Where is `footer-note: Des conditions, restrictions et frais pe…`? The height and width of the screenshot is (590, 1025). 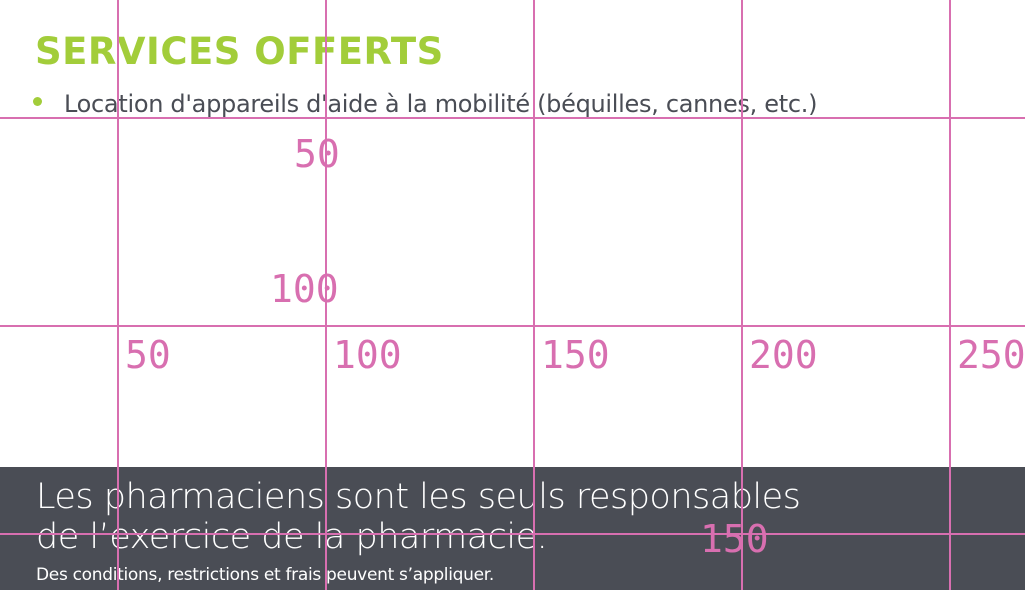 footer-note: Des conditions, restrictions et frais pe… is located at coordinates (265, 575).